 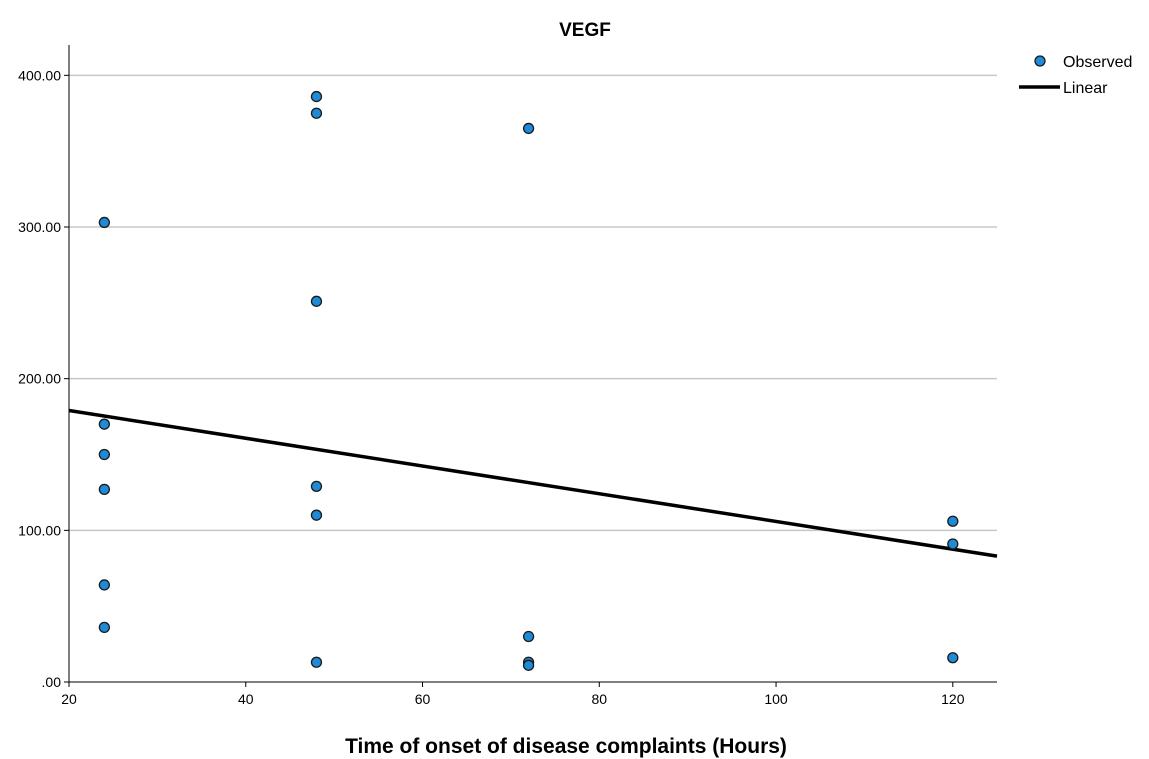 What do you see at coordinates (1085, 88) in the screenshot?
I see `legend-label-1: Linear` at bounding box center [1085, 88].